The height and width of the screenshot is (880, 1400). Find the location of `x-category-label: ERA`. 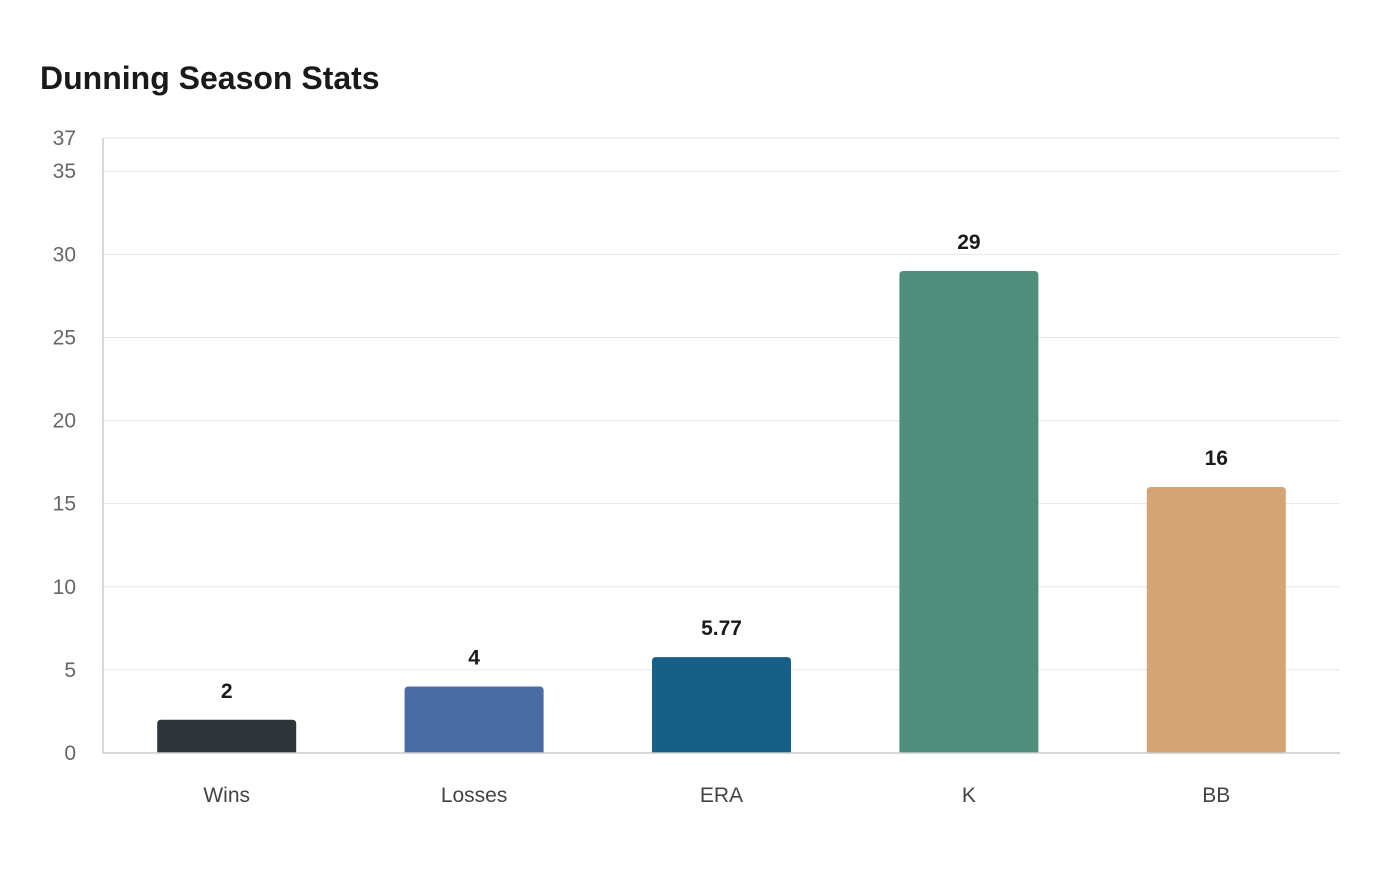

x-category-label: ERA is located at coordinates (721, 795).